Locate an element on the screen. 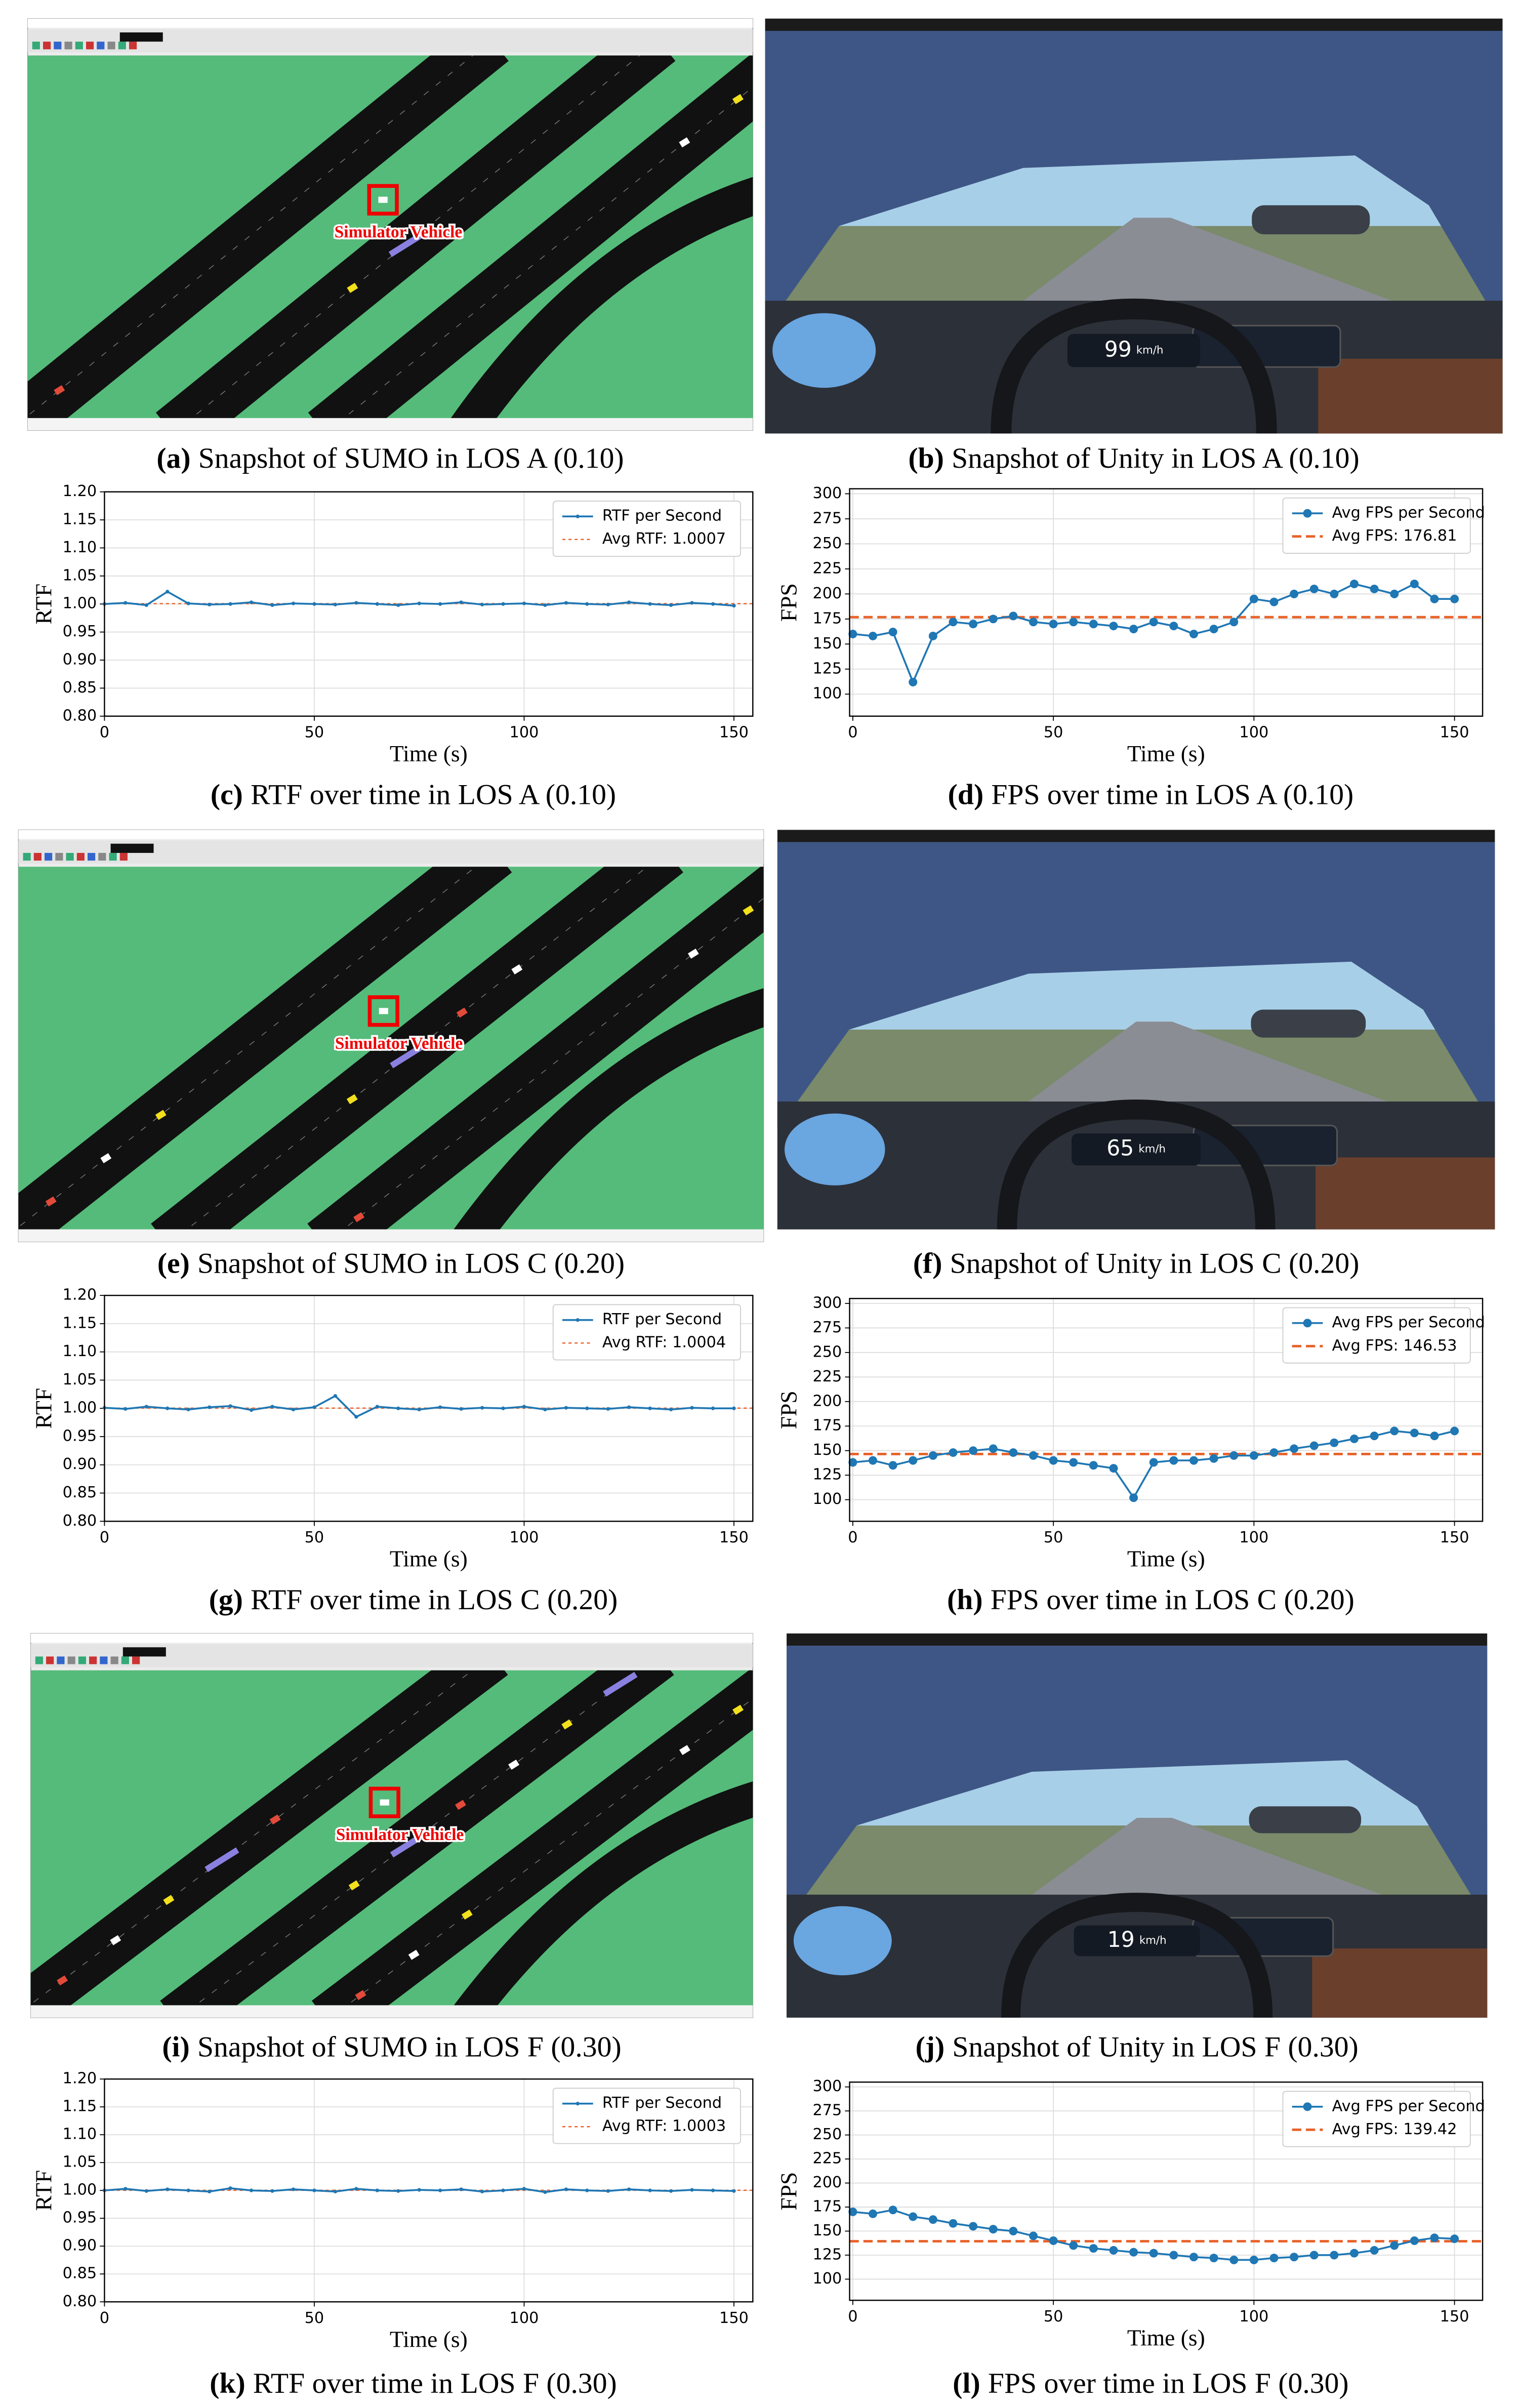  x-tick-label: 0 is located at coordinates (104, 1538).